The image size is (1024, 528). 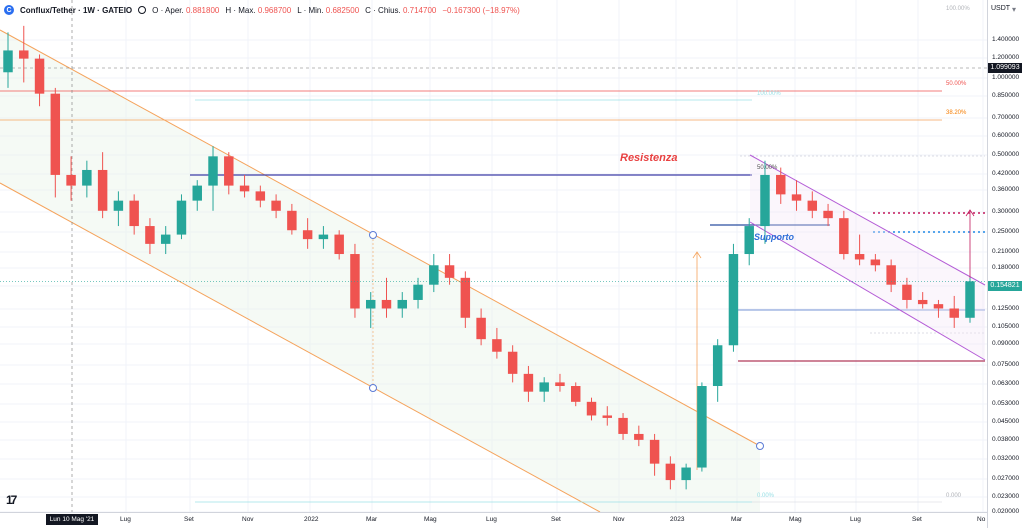 What do you see at coordinates (737, 519) in the screenshot?
I see `time-tick-label: Mar` at bounding box center [737, 519].